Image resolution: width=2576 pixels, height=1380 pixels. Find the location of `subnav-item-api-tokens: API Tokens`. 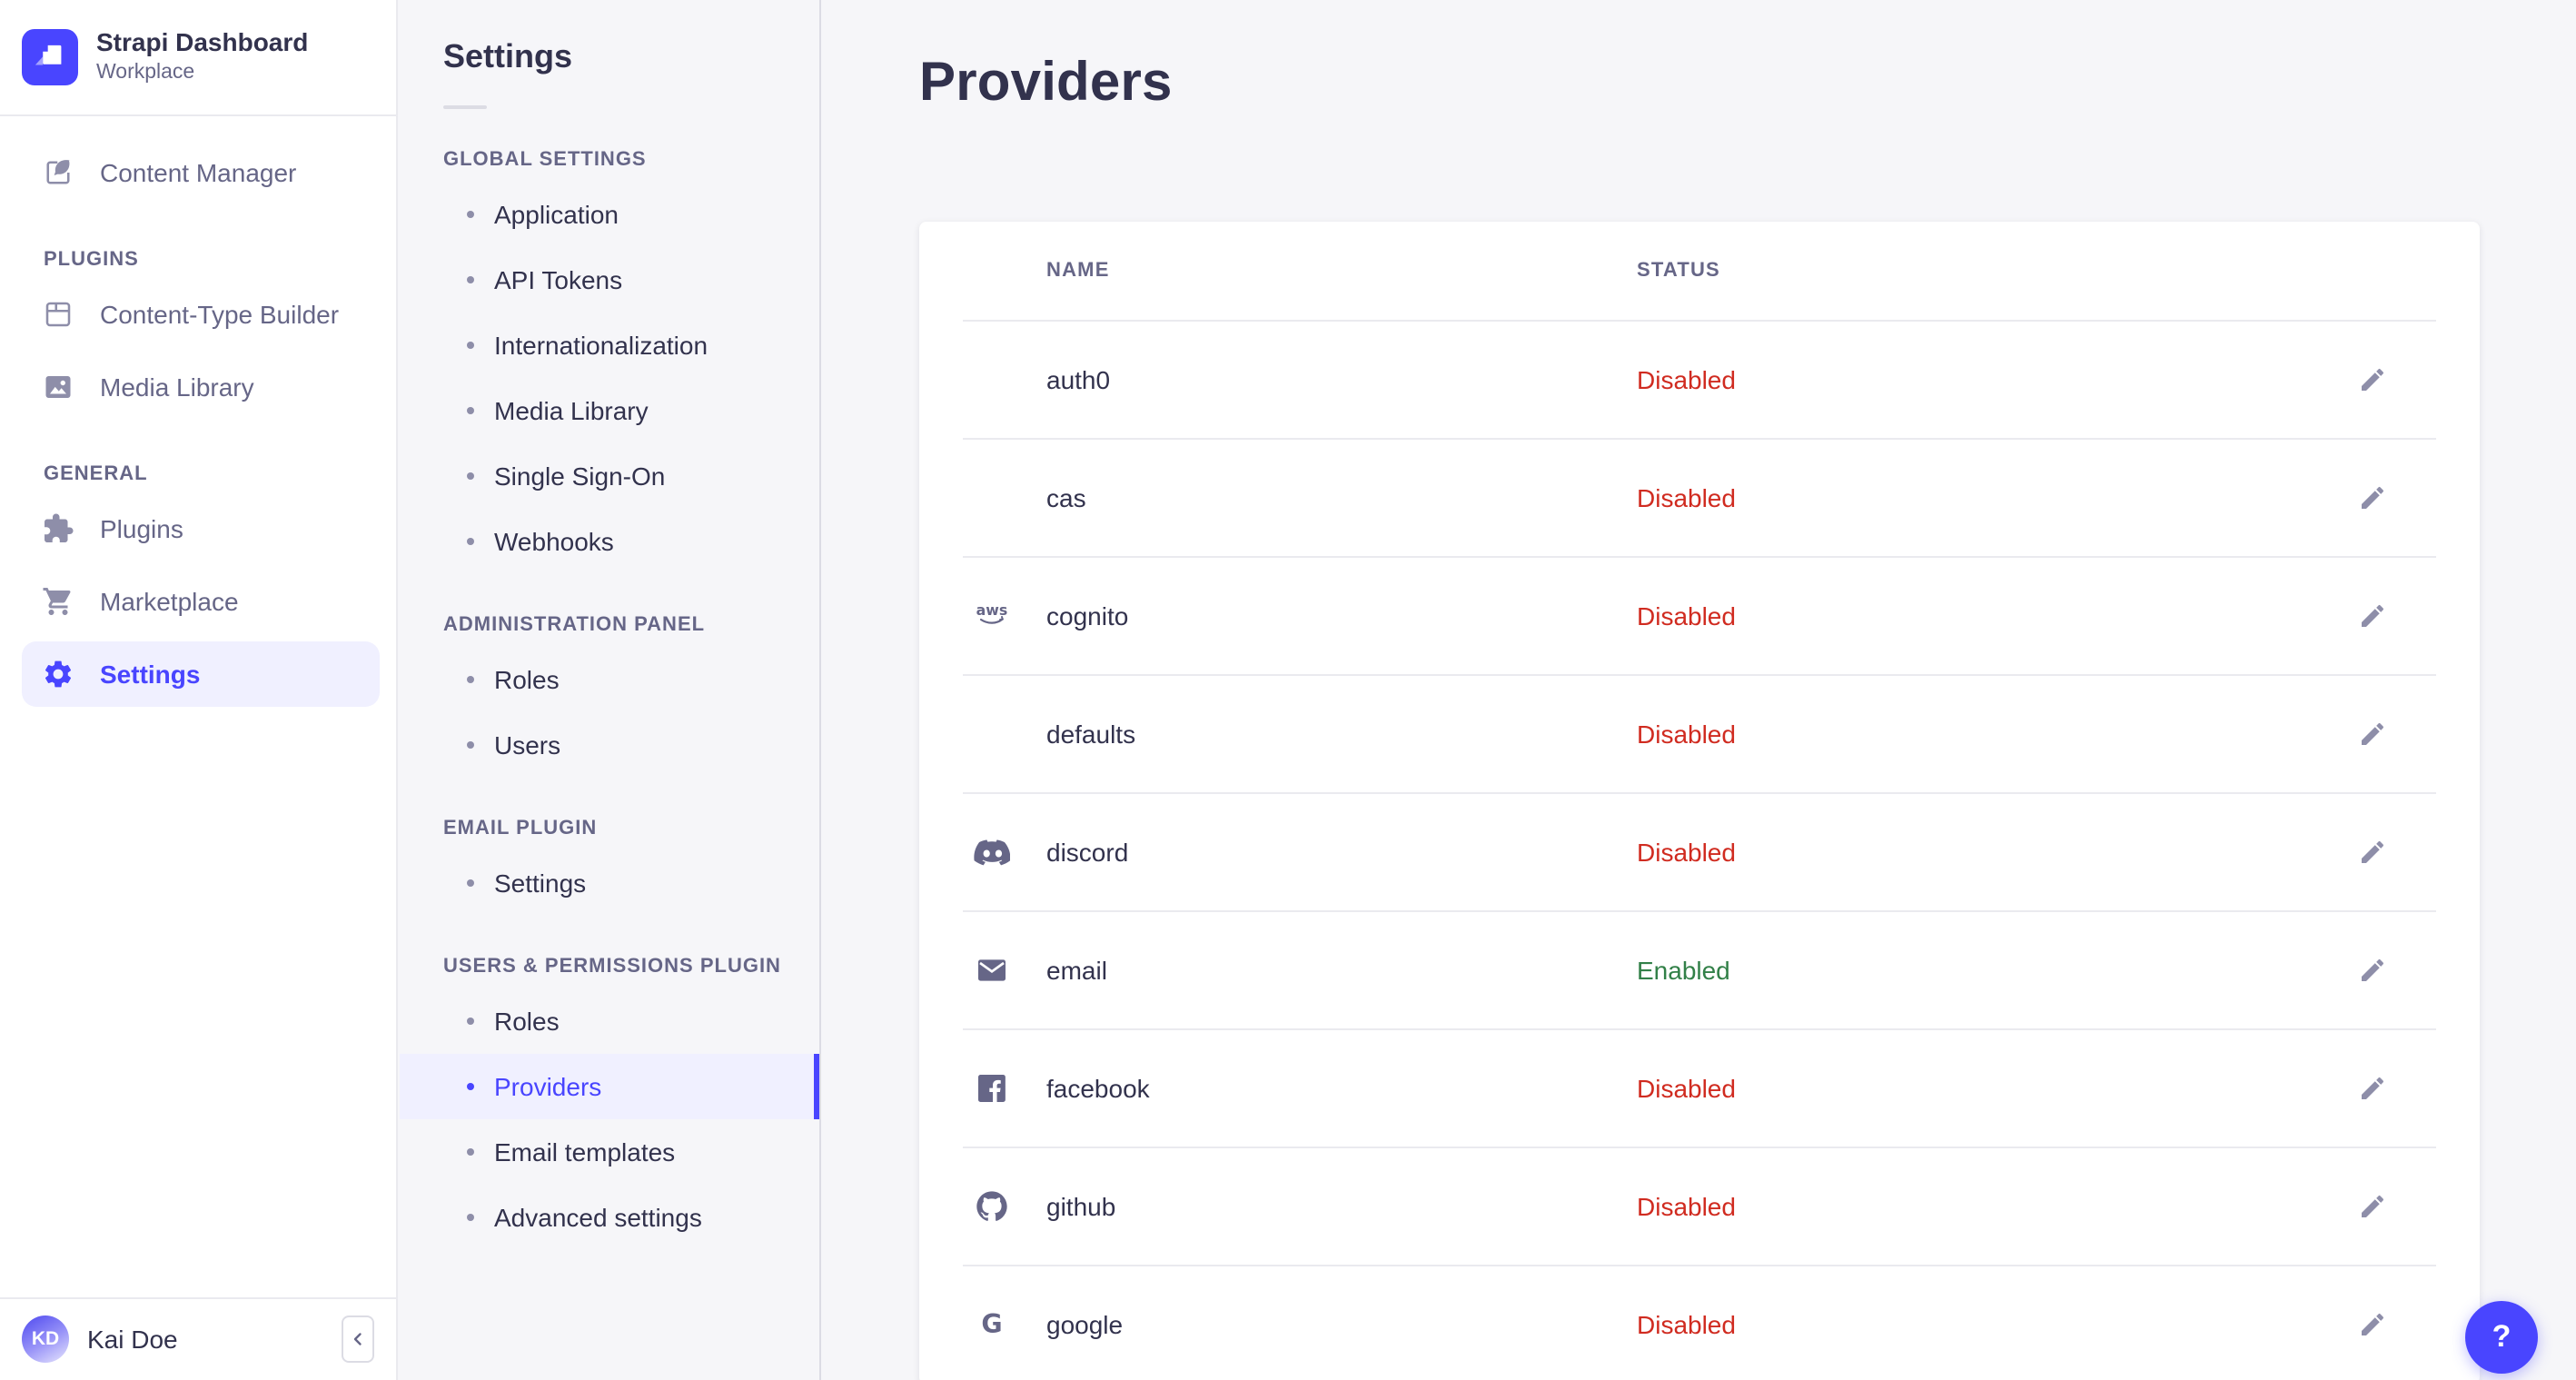

subnav-item-api-tokens: API Tokens is located at coordinates (609, 280).